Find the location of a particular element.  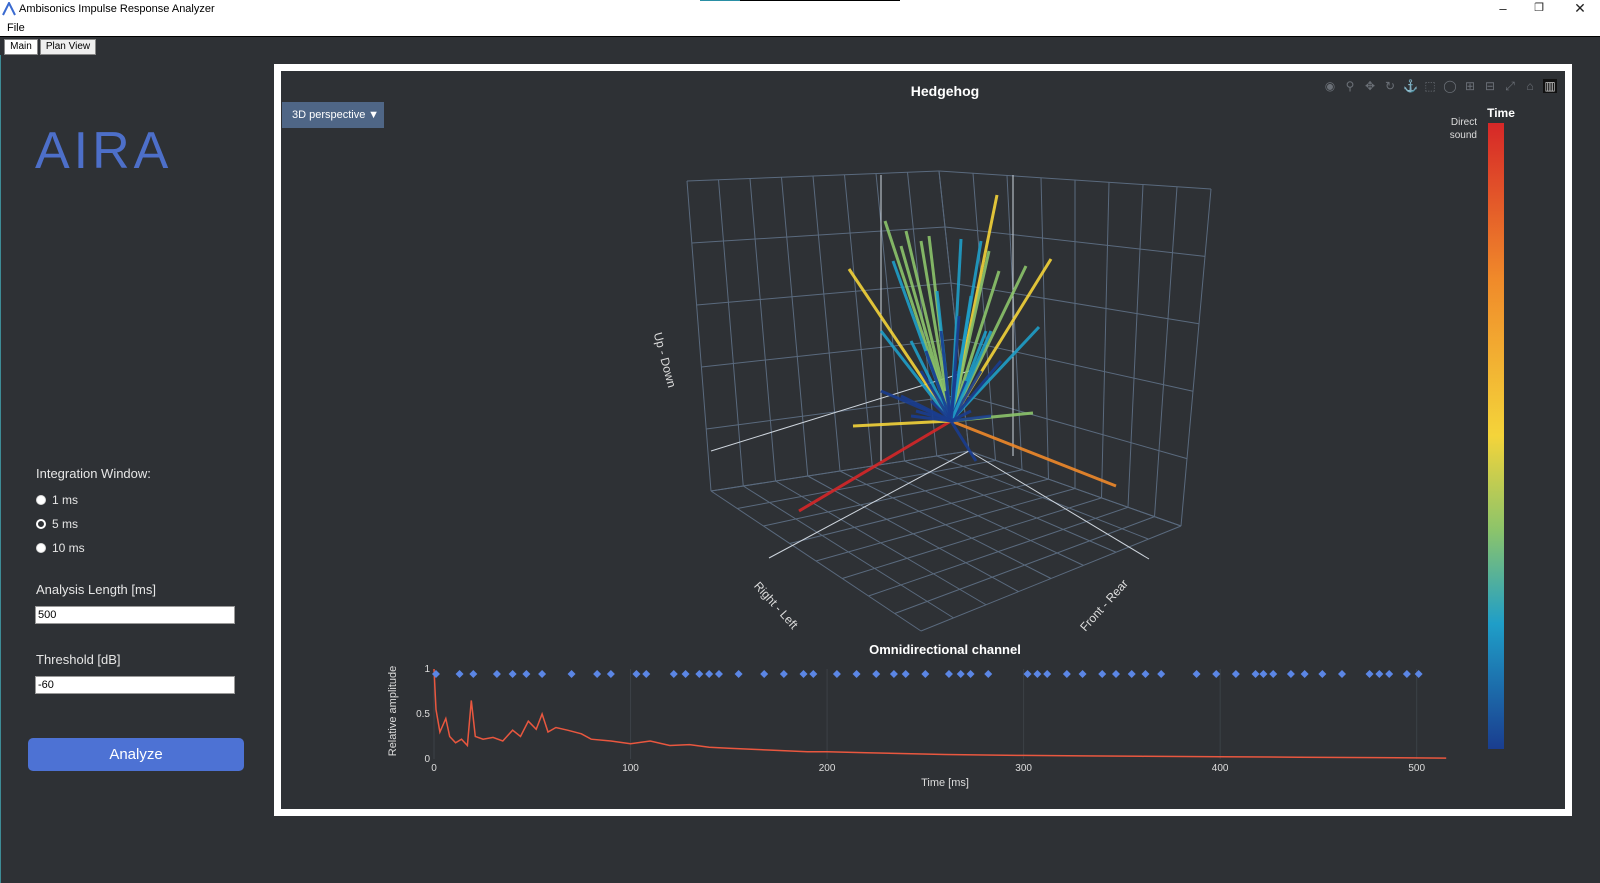

analyze-button: Analyze is located at coordinates (136, 754).